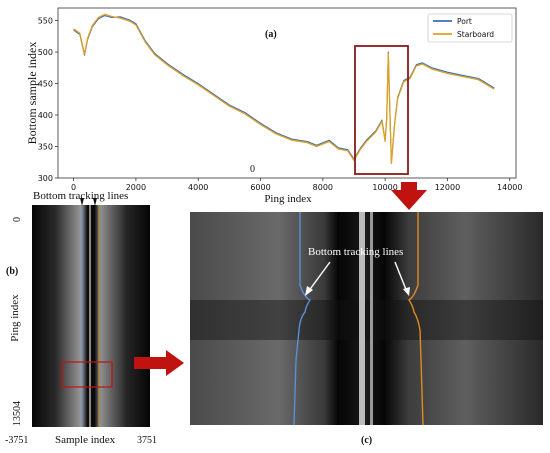 The width and height of the screenshot is (550, 453). What do you see at coordinates (82, 202) in the screenshot?
I see `b-arrow-head-left` at bounding box center [82, 202].